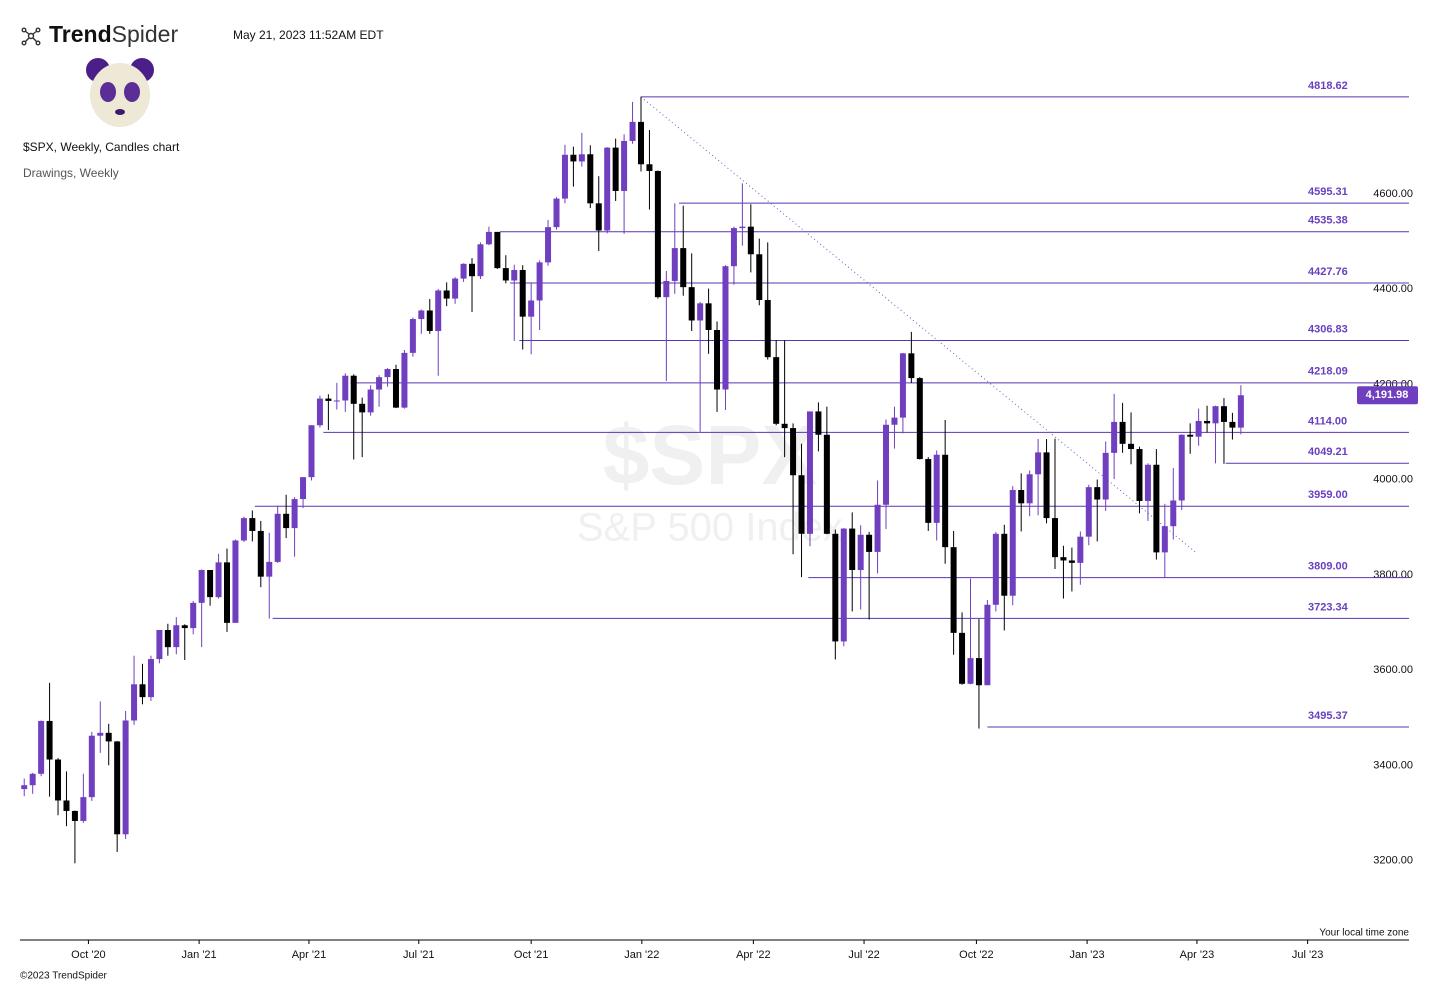 The height and width of the screenshot is (986, 1439). What do you see at coordinates (641, 955) in the screenshot?
I see `x-tick-label: Jan '22` at bounding box center [641, 955].